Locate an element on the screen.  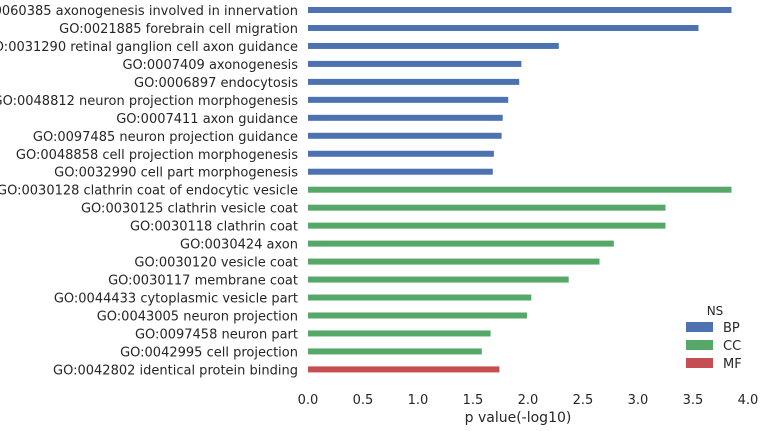
category-label: GO:0042995 cell projection is located at coordinates (209, 352).